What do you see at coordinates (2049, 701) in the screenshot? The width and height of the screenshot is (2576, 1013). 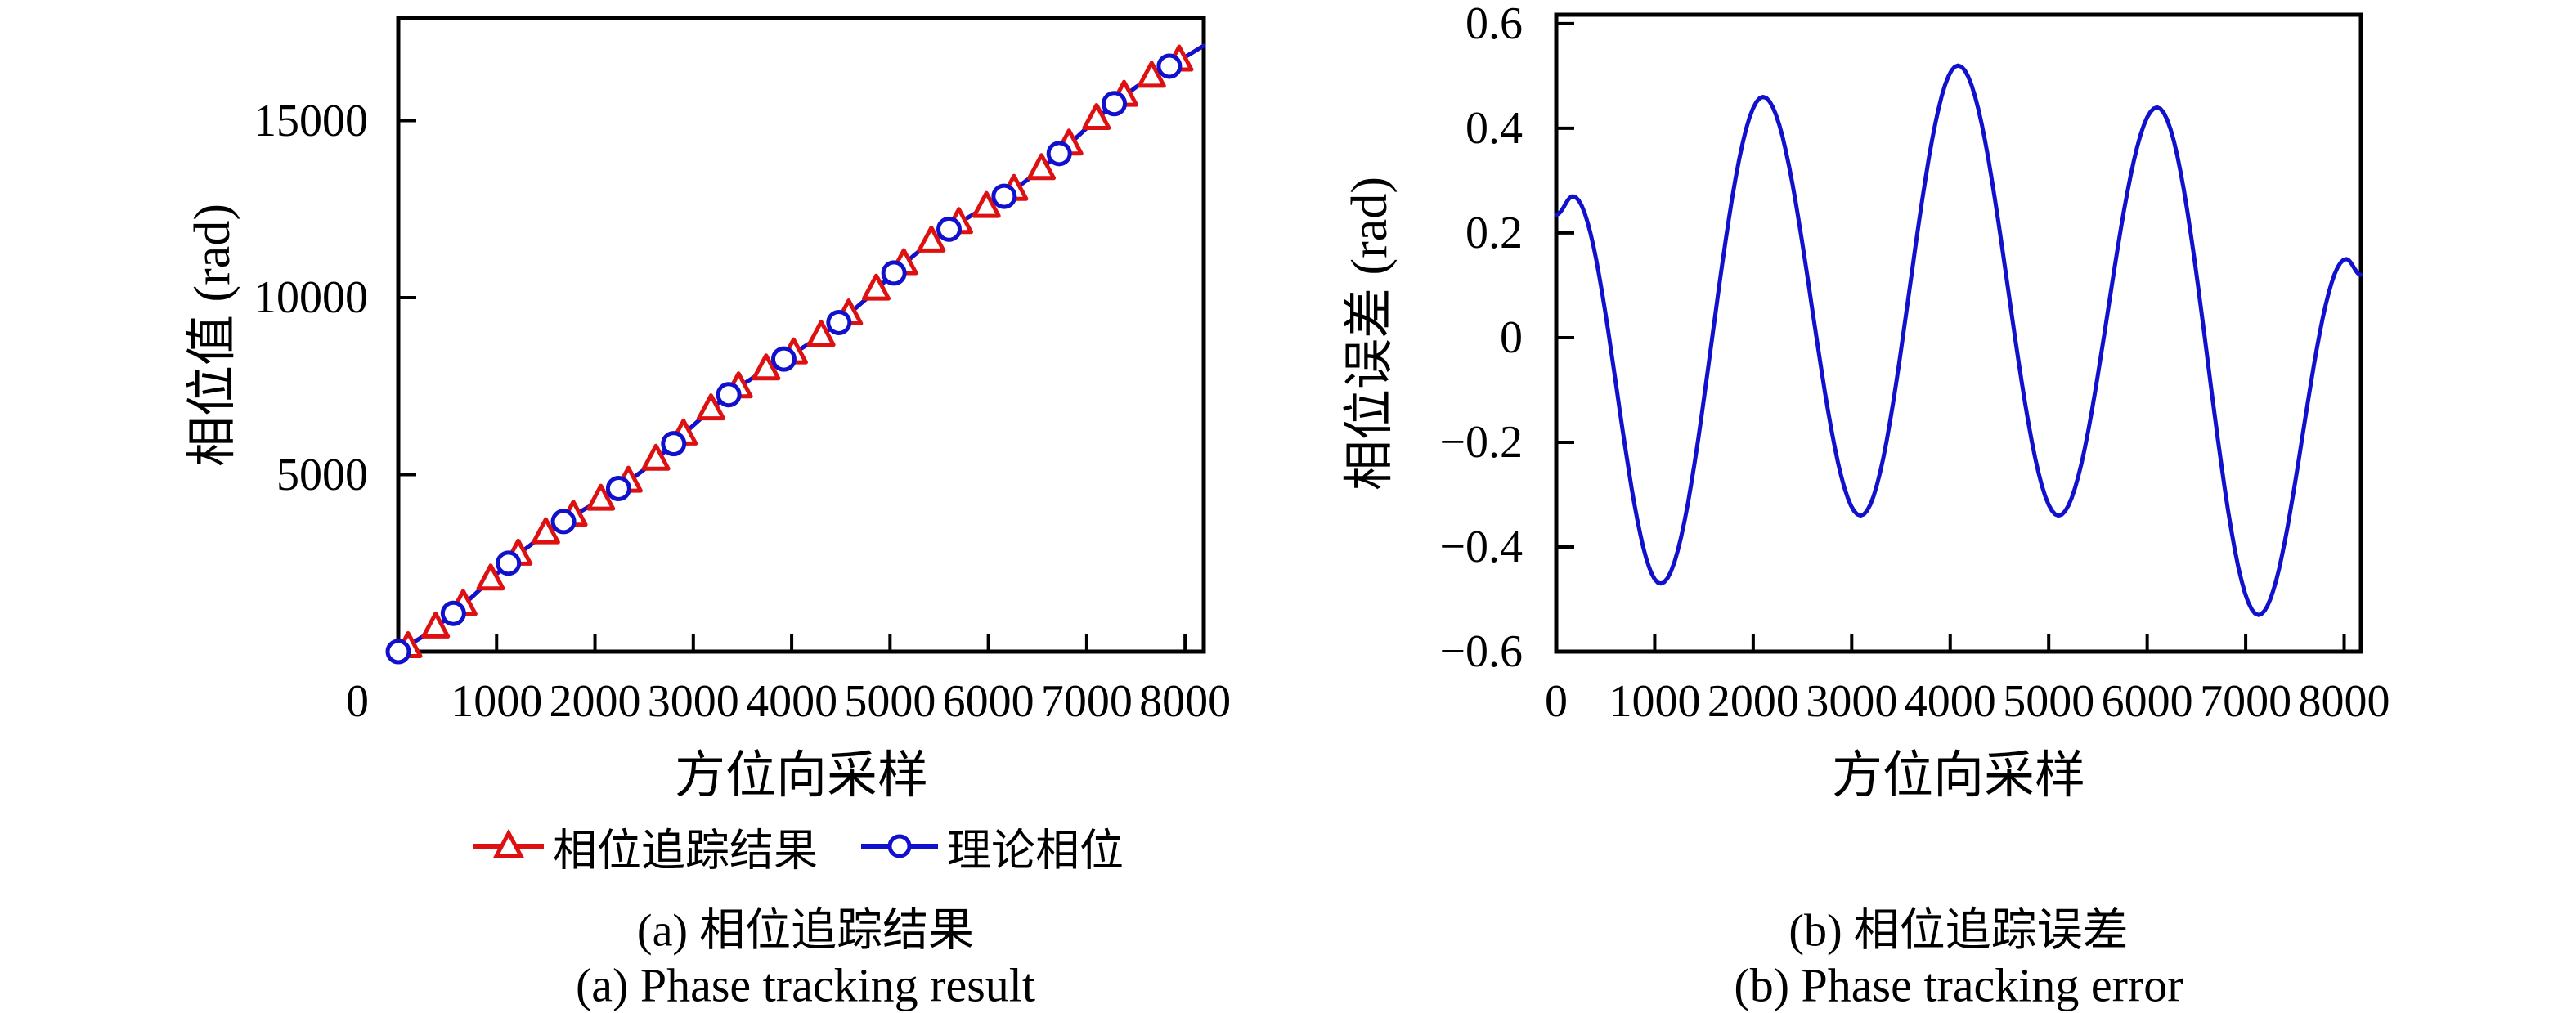 I see `right-plot-x-tick-label: 5000` at bounding box center [2049, 701].